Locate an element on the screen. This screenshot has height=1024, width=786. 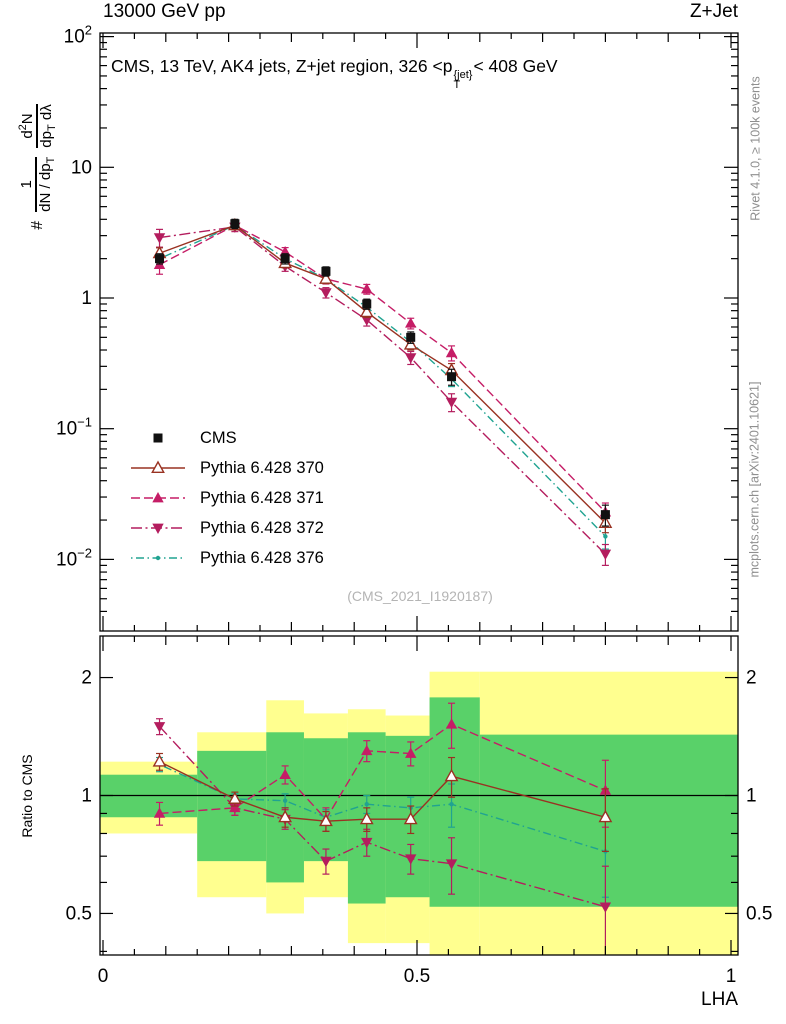
beam-energy-label: 13000 GeV pp is located at coordinates (164, 11).